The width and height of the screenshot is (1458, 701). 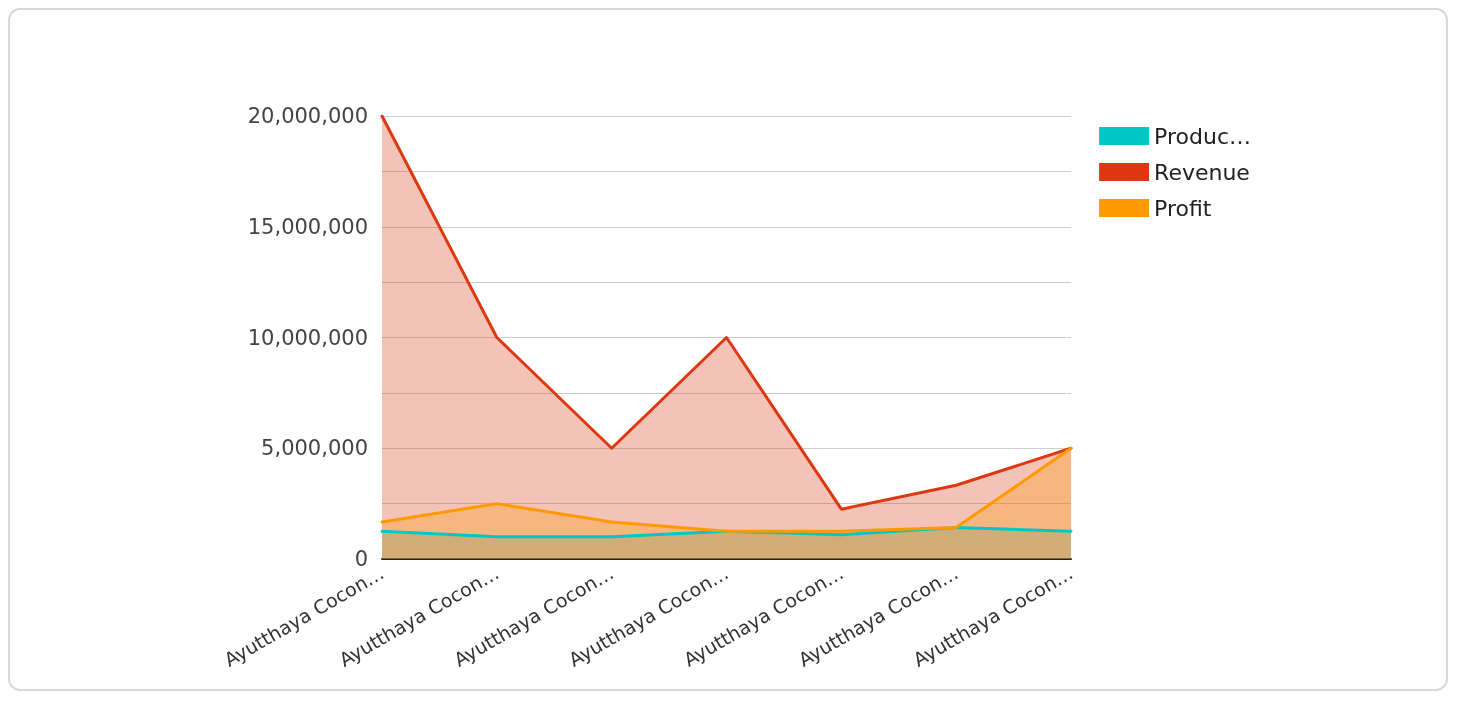 I want to click on legend-label: Profit, so click(x=1183, y=208).